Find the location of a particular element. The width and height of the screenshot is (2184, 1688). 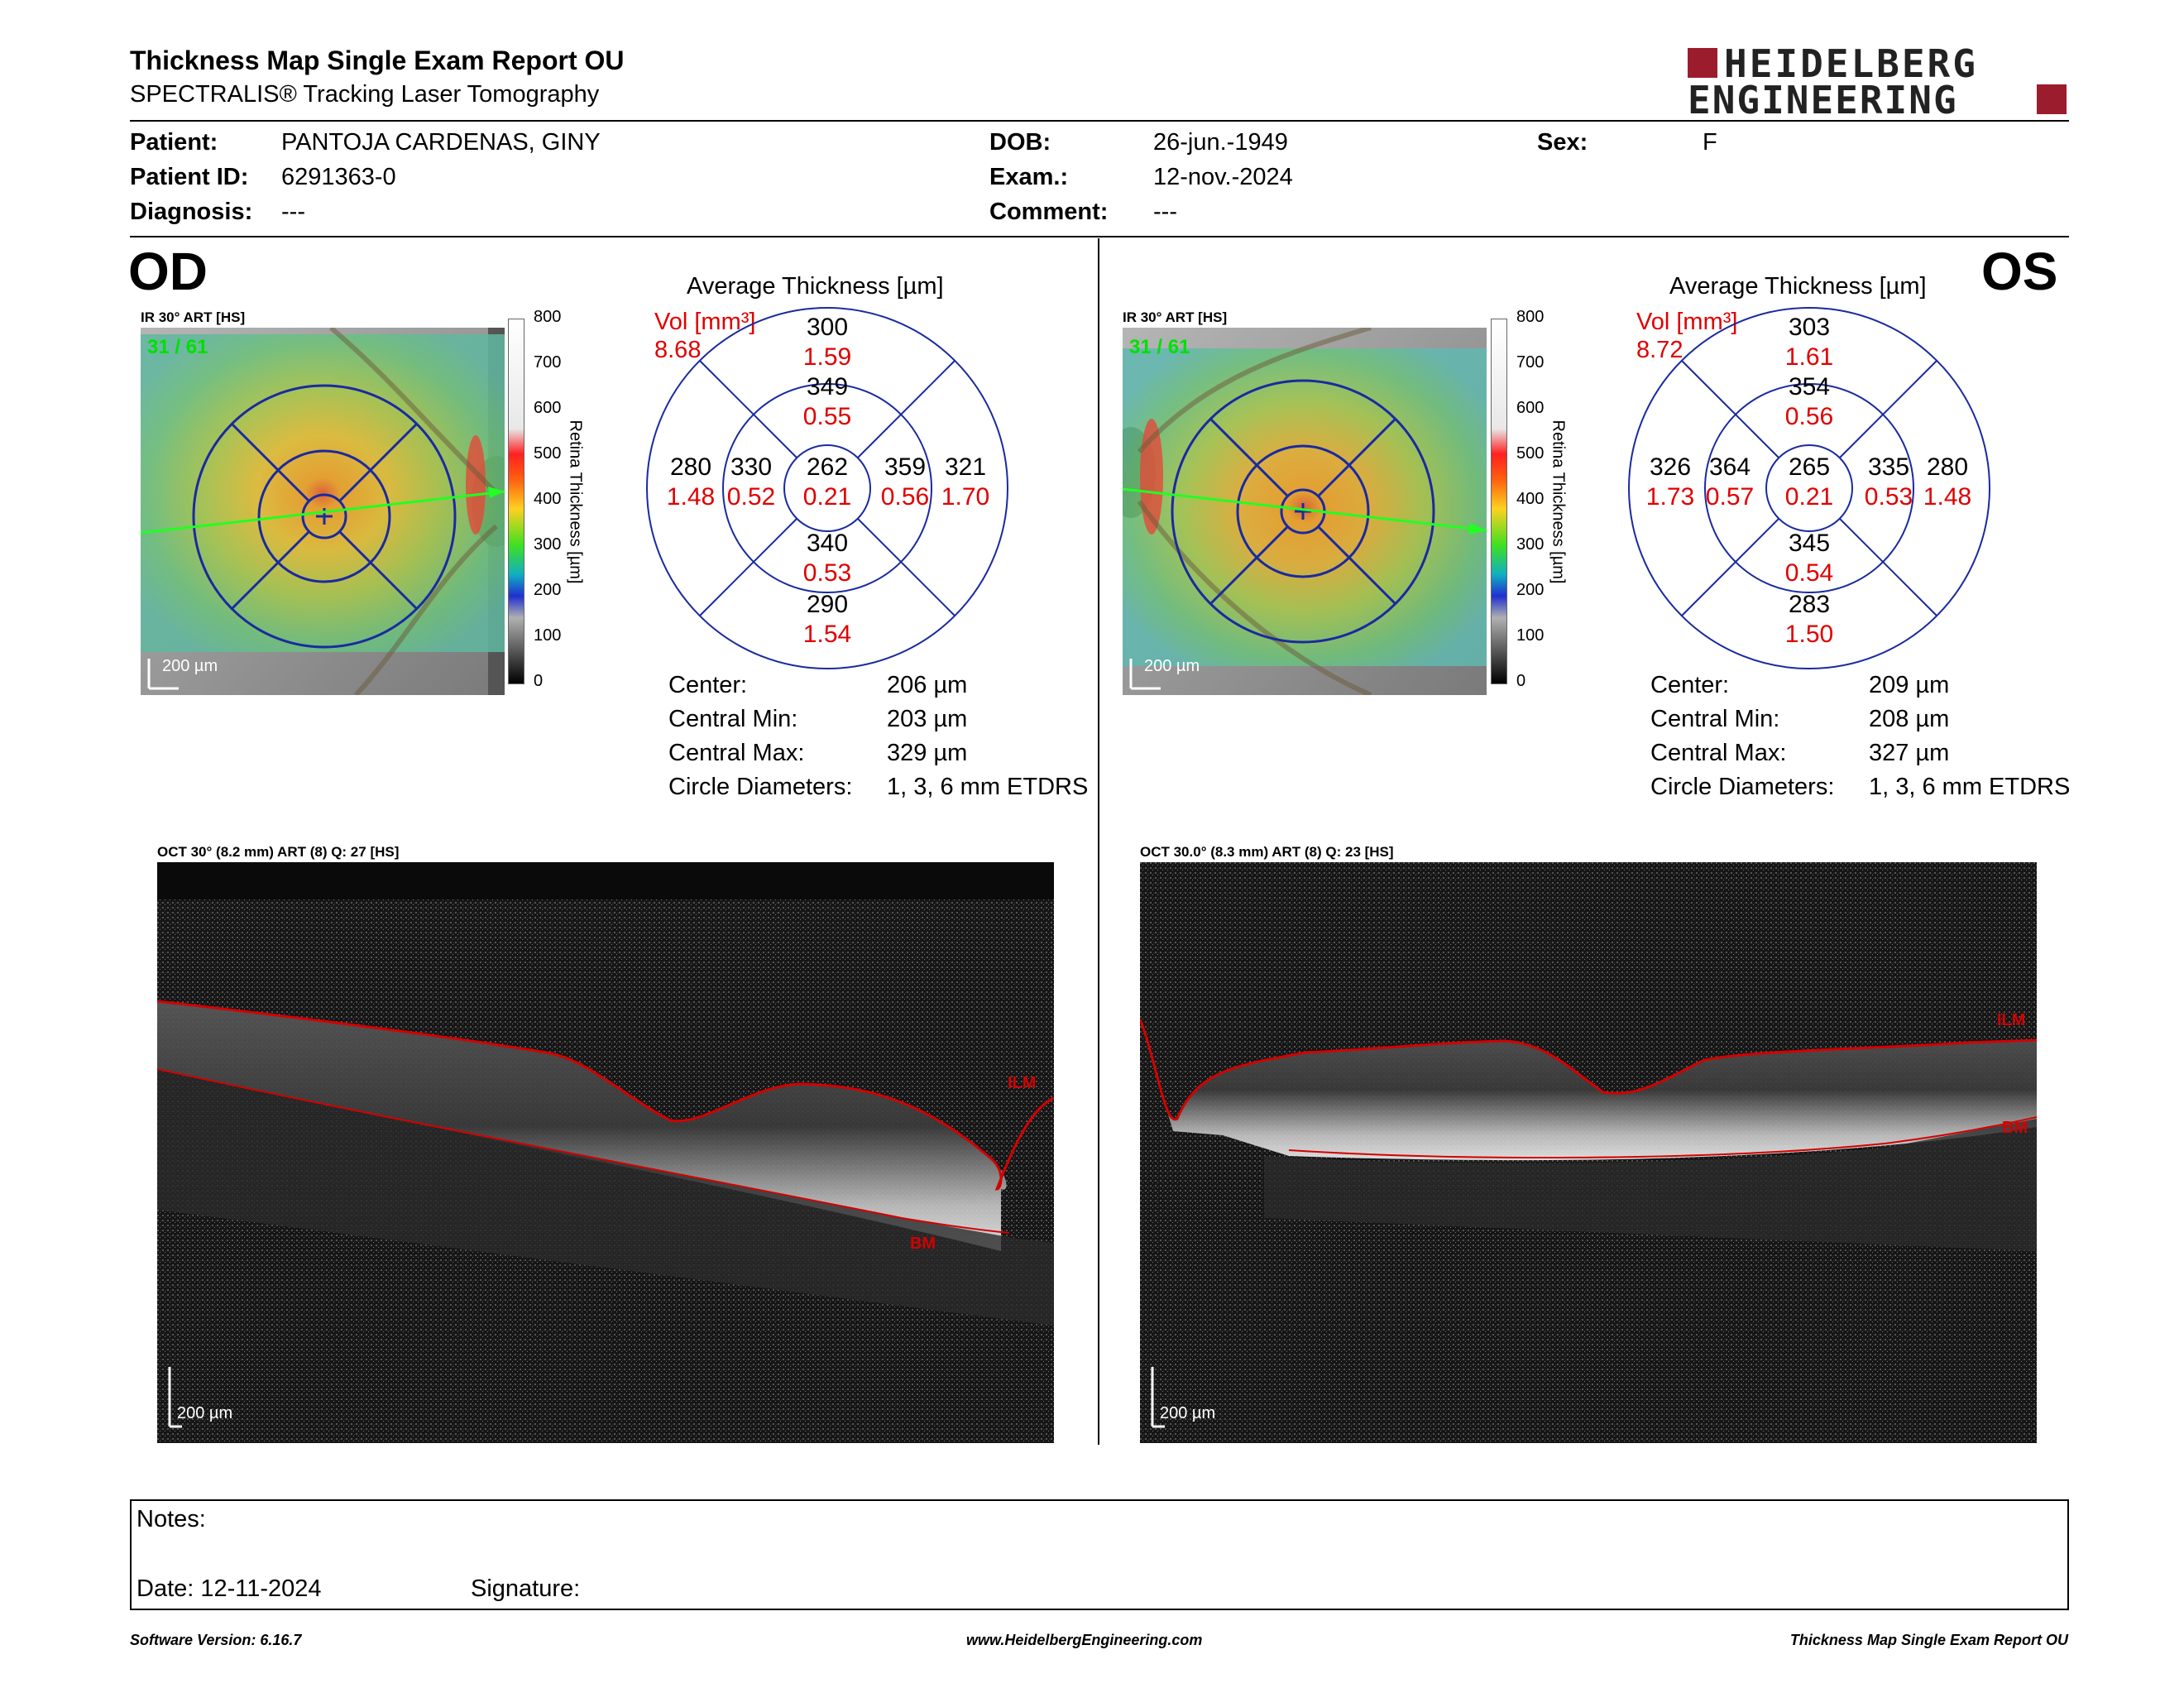

footer-website-link: www.HeidelbergEngineering.com is located at coordinates (1084, 1640).